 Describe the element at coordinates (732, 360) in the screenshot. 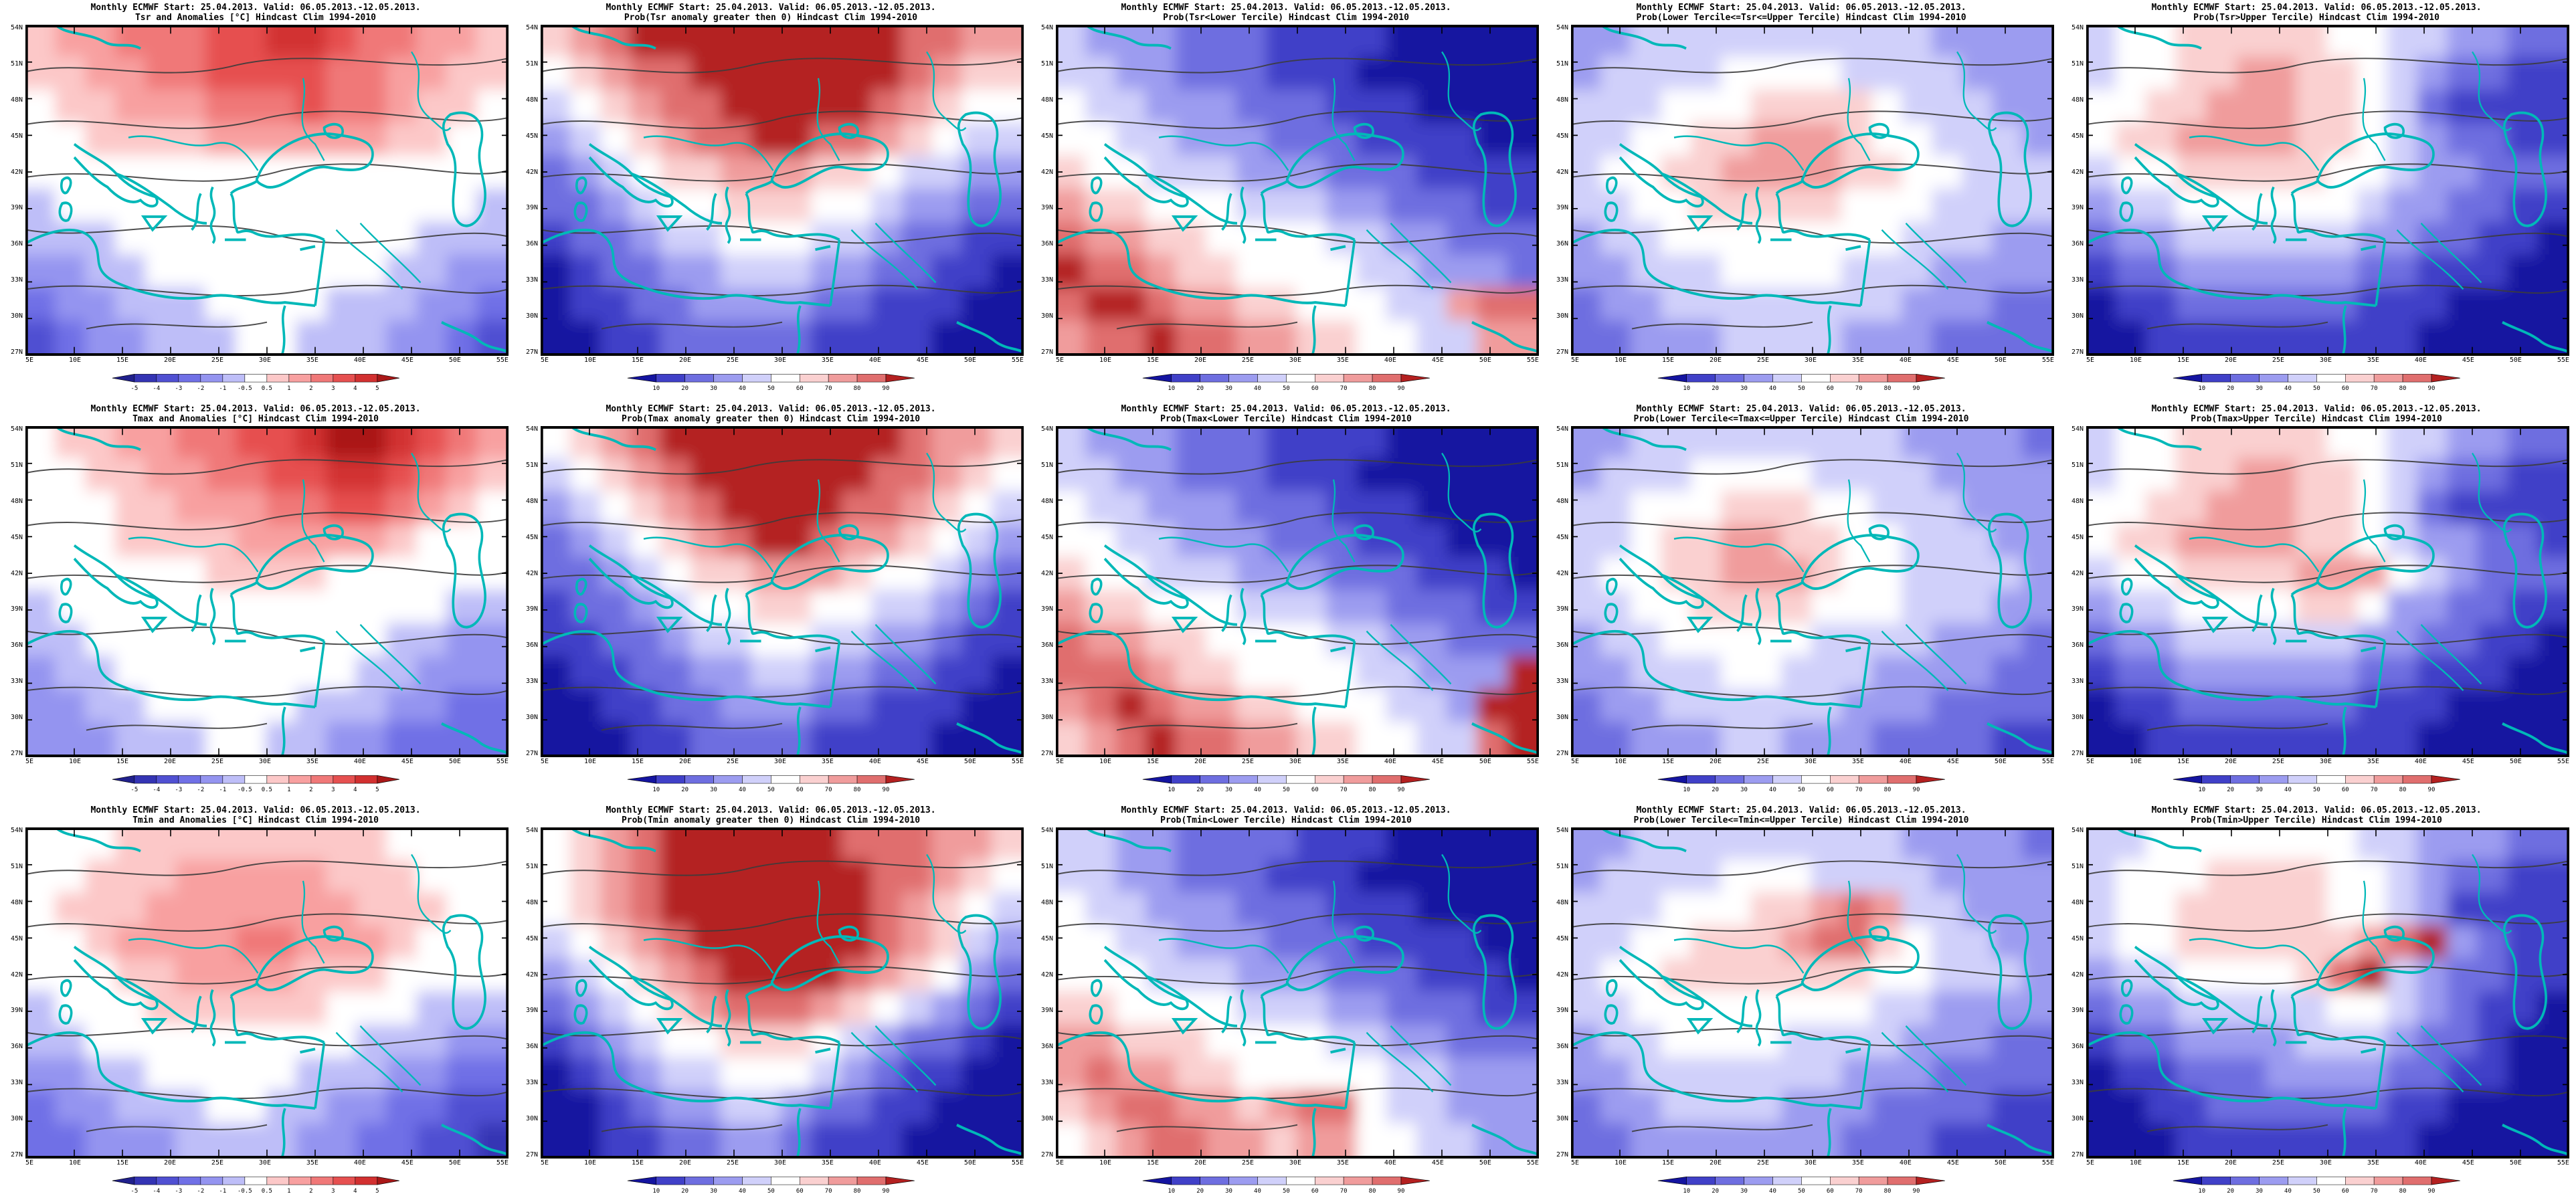

I see `lon-tick-label: 25E` at that location.